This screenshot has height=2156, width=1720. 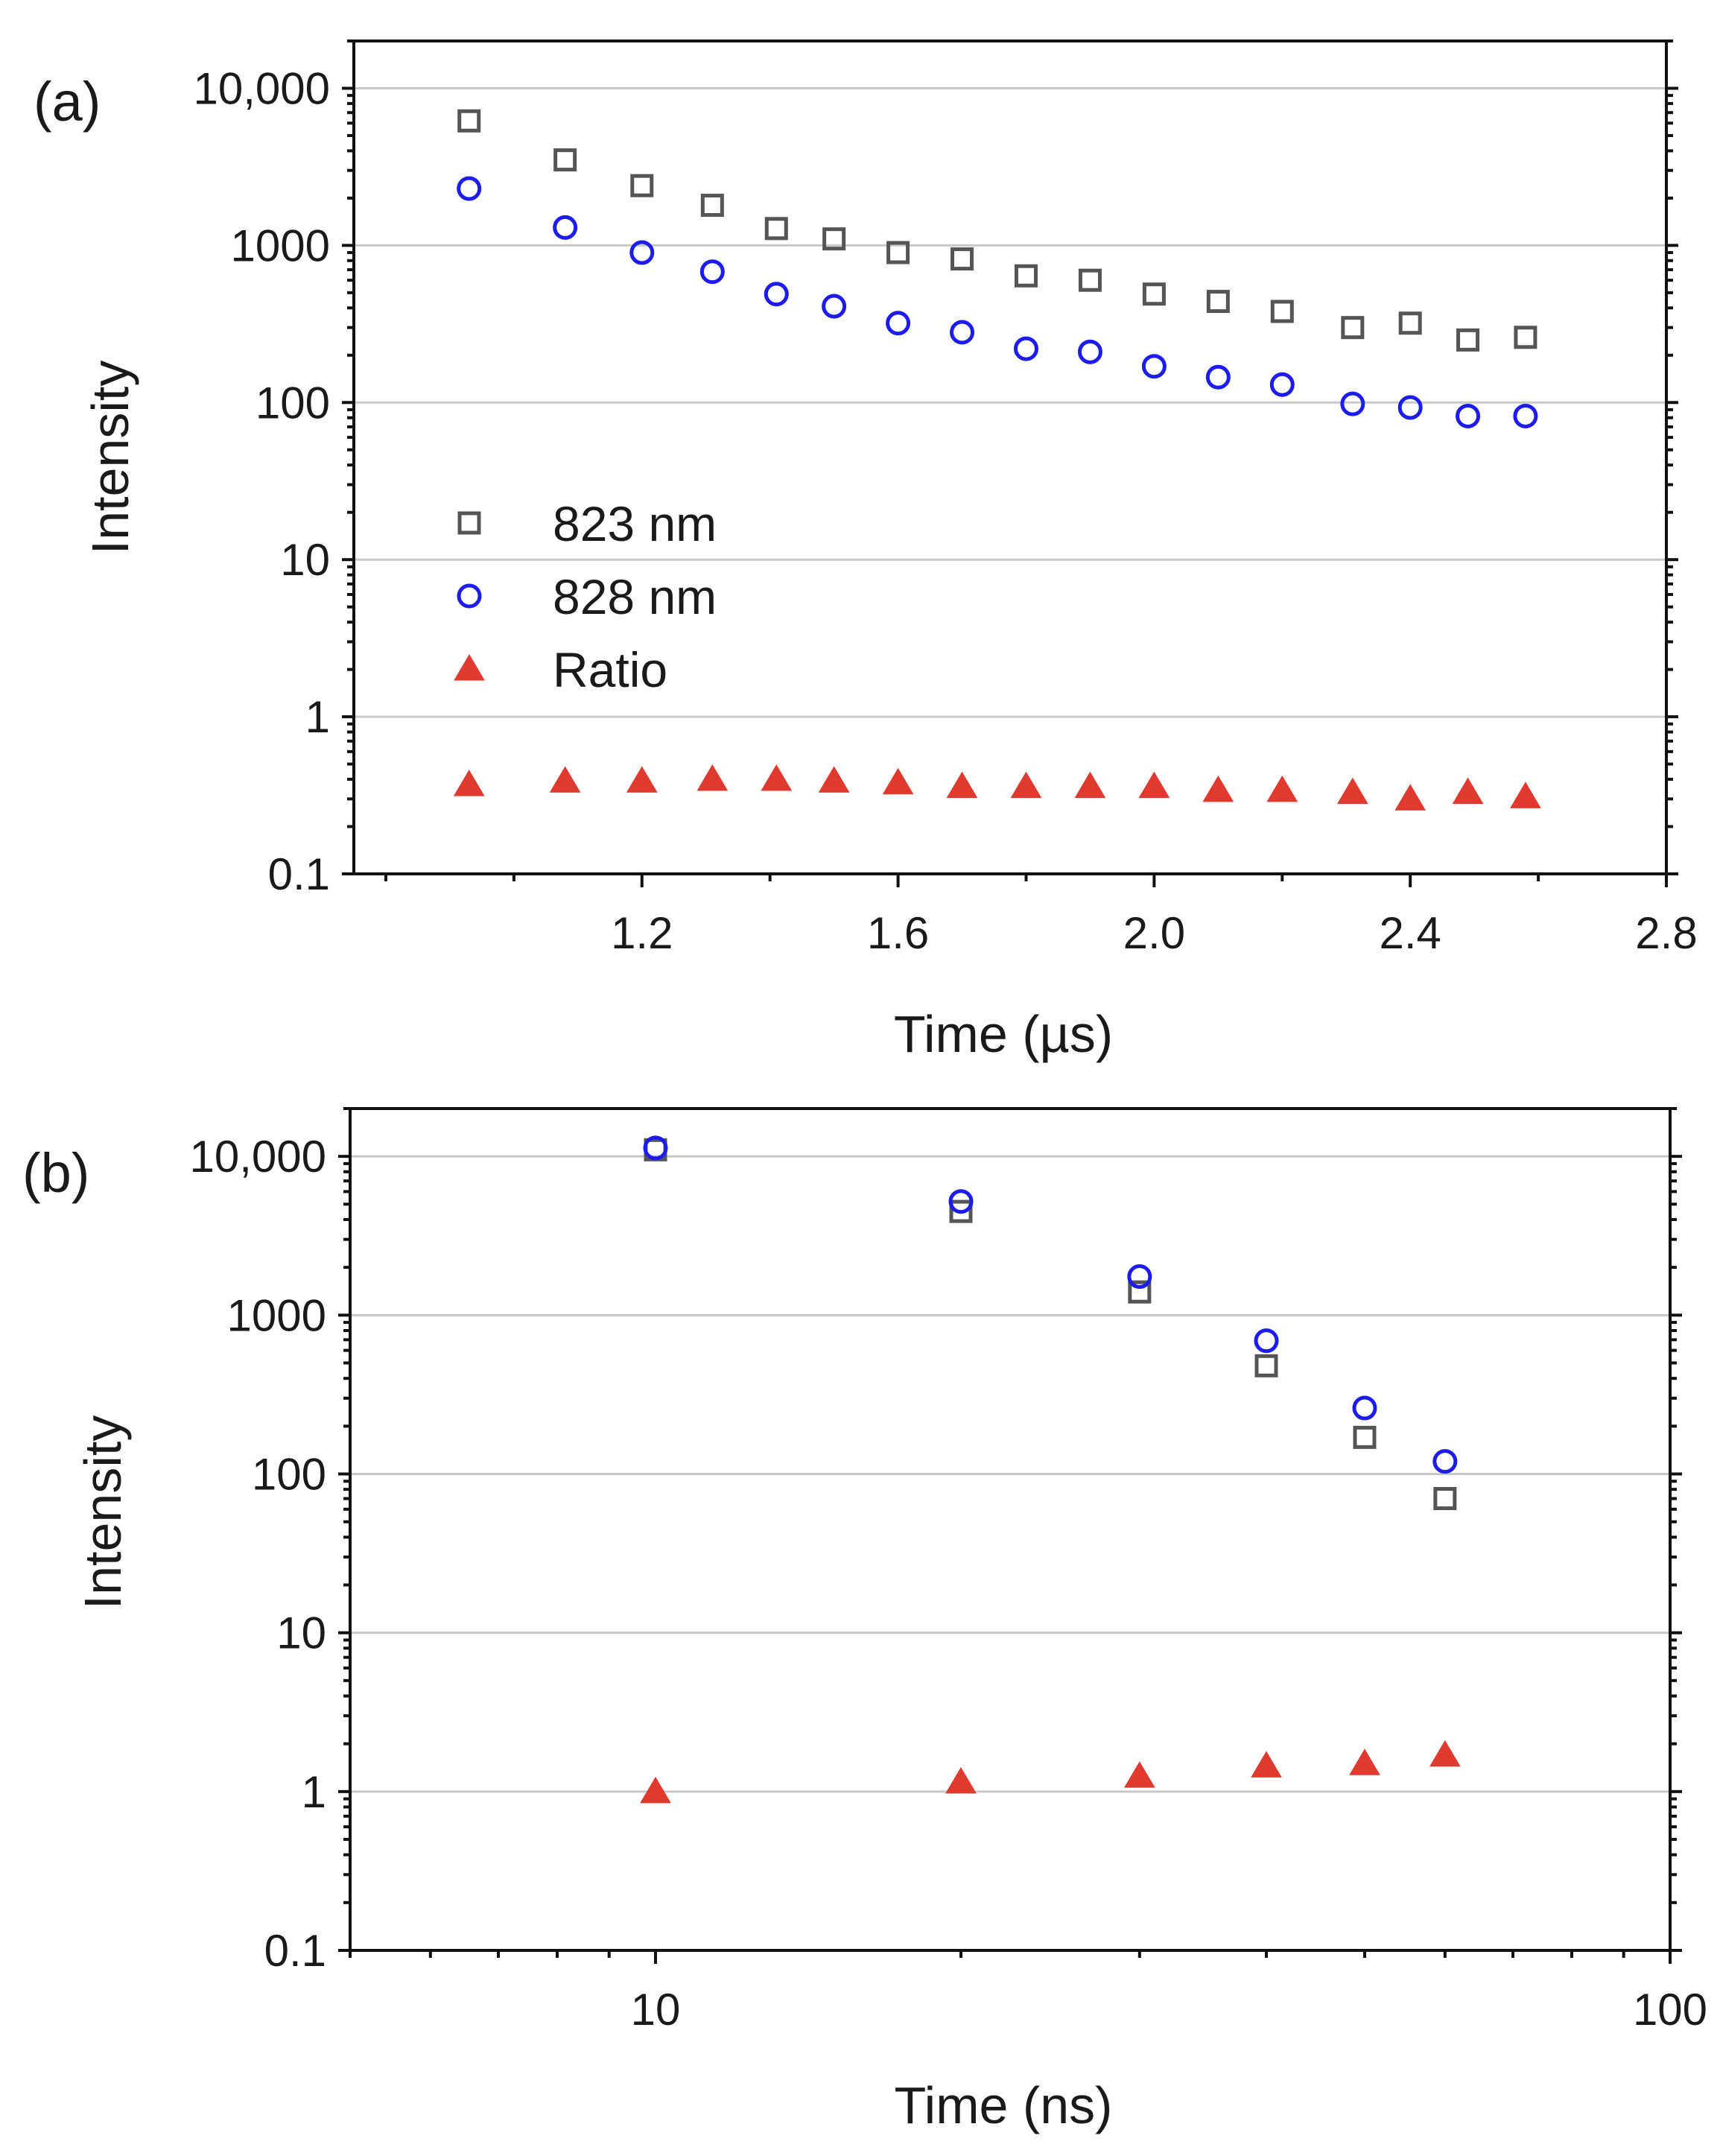 What do you see at coordinates (469, 523) in the screenshot?
I see `legend-square-marker` at bounding box center [469, 523].